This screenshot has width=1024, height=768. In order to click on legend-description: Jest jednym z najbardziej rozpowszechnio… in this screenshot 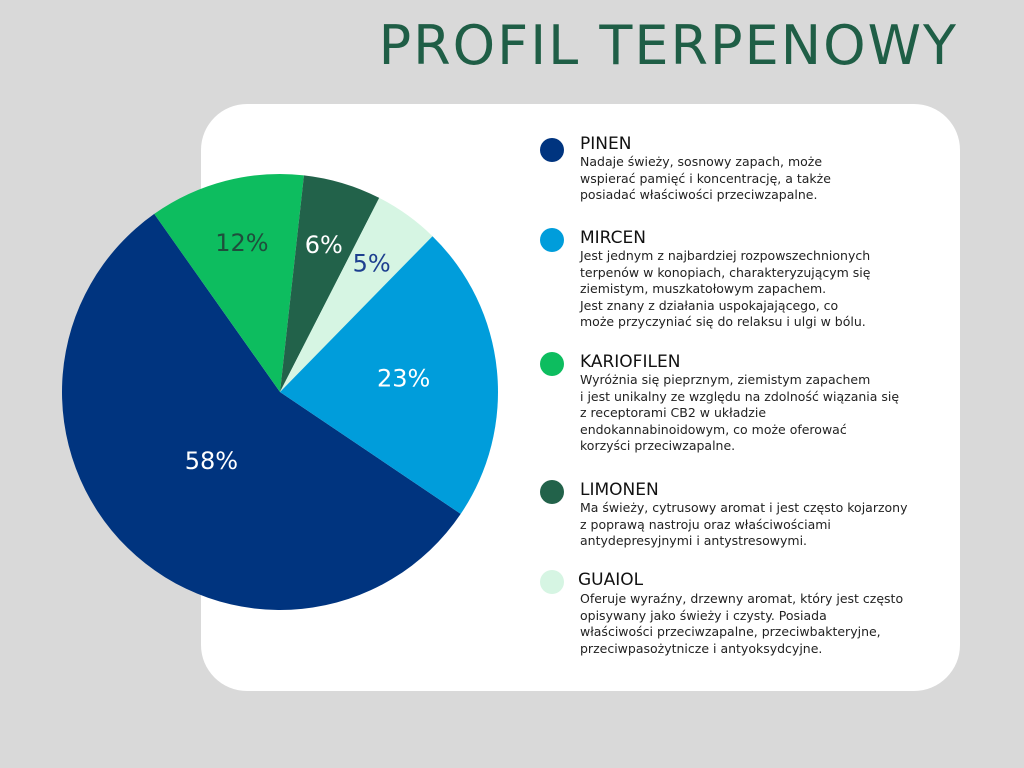, I will do `click(725, 288)`.